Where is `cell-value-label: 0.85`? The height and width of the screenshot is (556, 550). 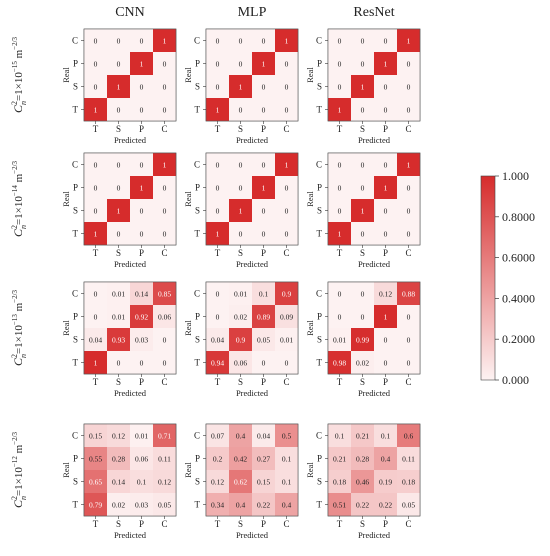 cell-value-label: 0.85 is located at coordinates (164, 294).